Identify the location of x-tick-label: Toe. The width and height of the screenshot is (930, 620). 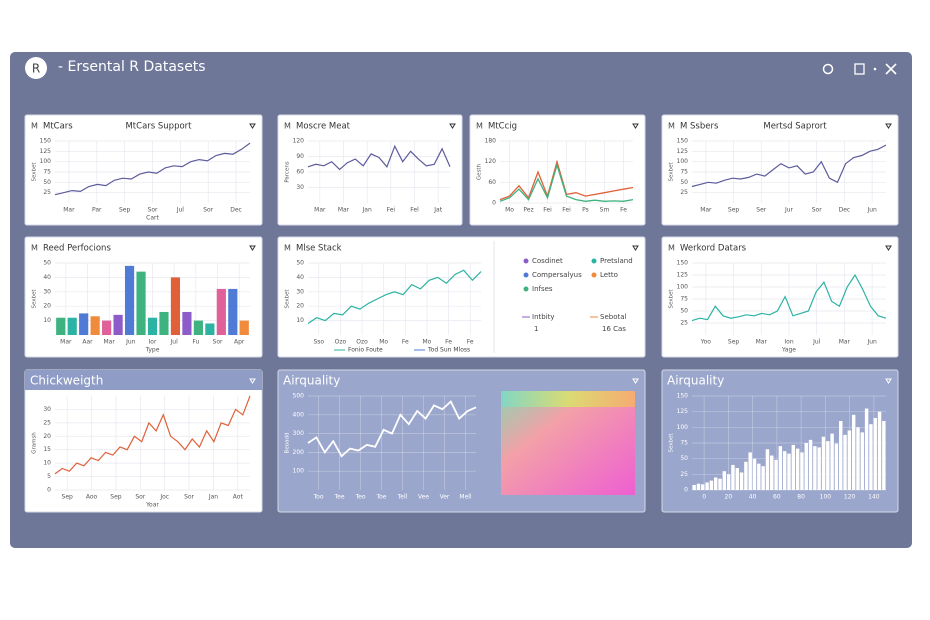
(380, 497).